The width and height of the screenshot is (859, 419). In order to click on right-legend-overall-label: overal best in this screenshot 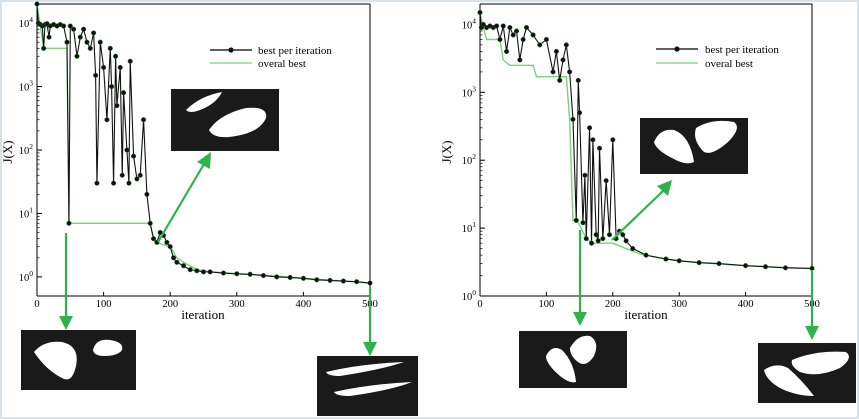, I will do `click(729, 64)`.